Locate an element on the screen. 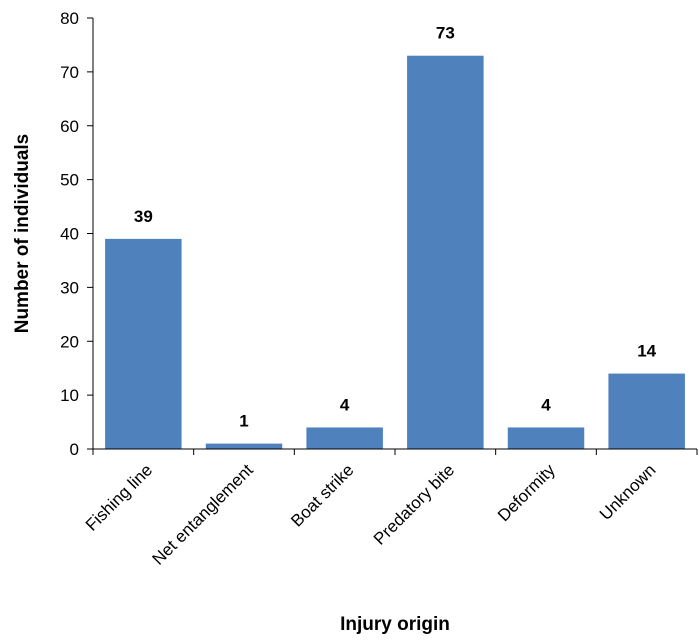 This screenshot has width=699, height=641. data-label: 14 is located at coordinates (646, 351).